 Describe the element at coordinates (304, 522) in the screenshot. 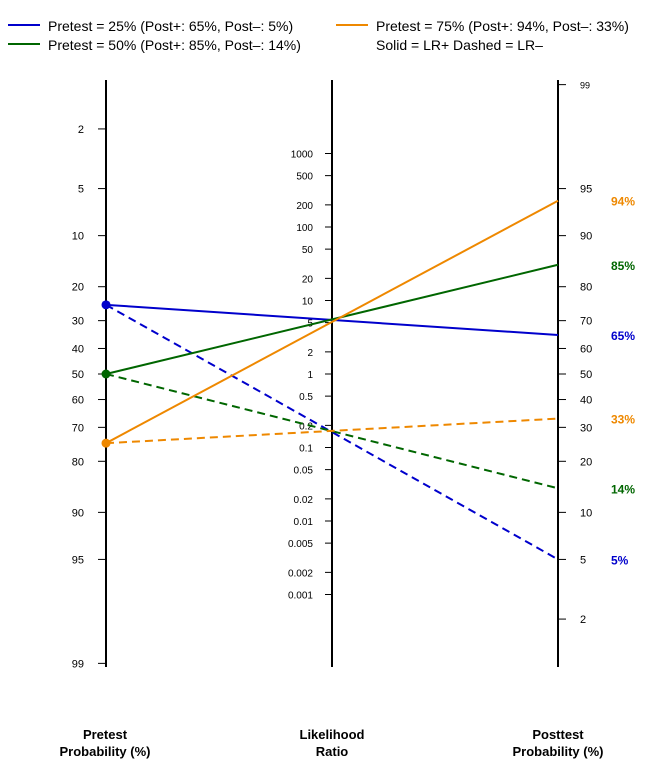

I see `lr-tick-label: 0.01` at that location.